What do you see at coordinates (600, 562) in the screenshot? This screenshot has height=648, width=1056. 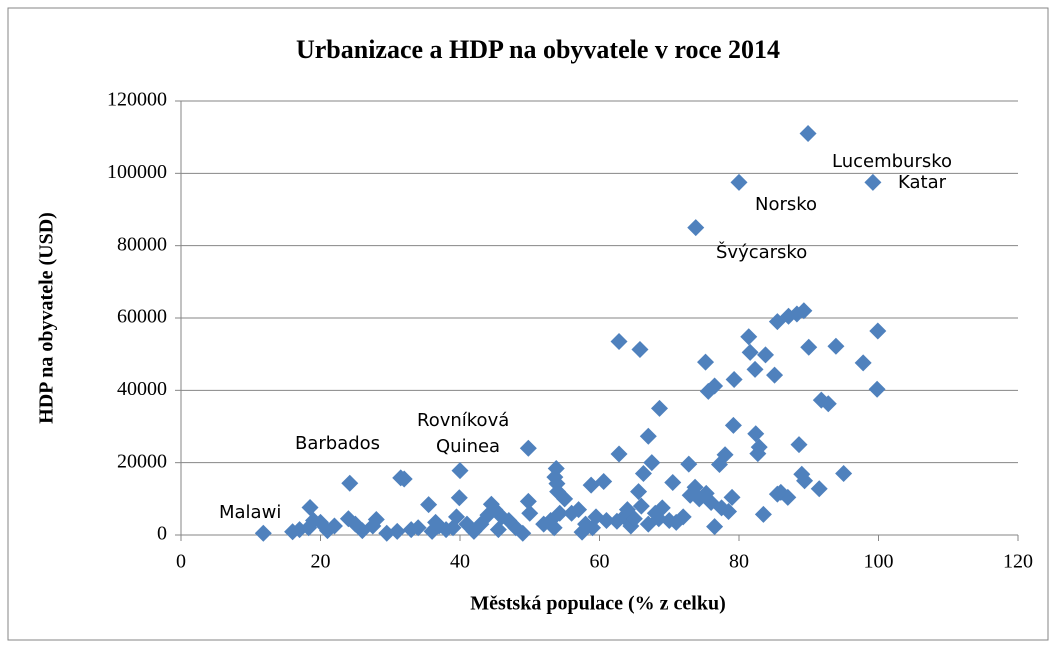 I see `x-tick-label: 60` at bounding box center [600, 562].